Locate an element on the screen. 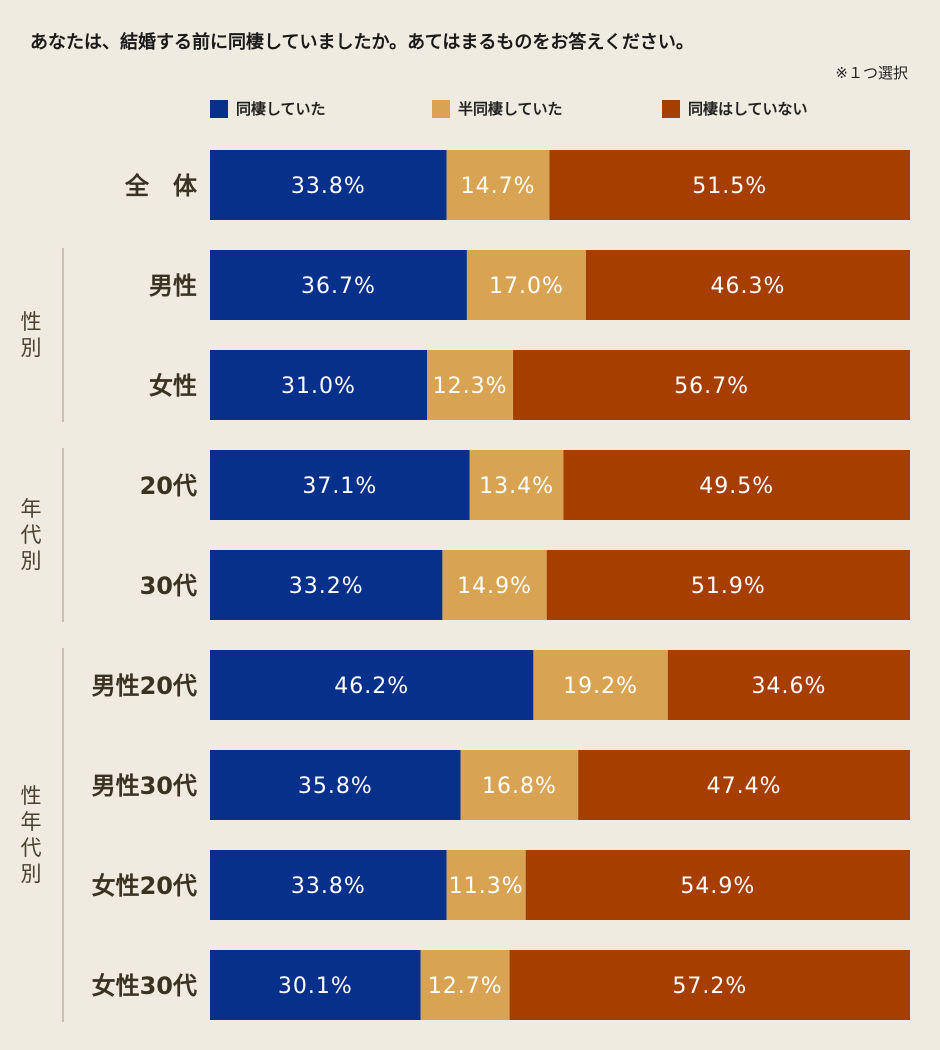  data-label-semi-cohabited: 17.0% is located at coordinates (526, 286).